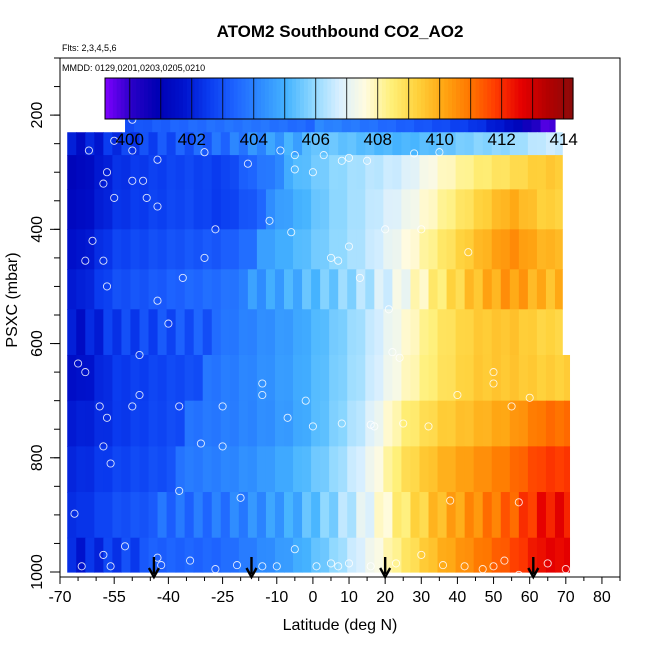 The image size is (650, 650). I want to click on y-axis-label: PSXC (mbar), so click(12, 299).